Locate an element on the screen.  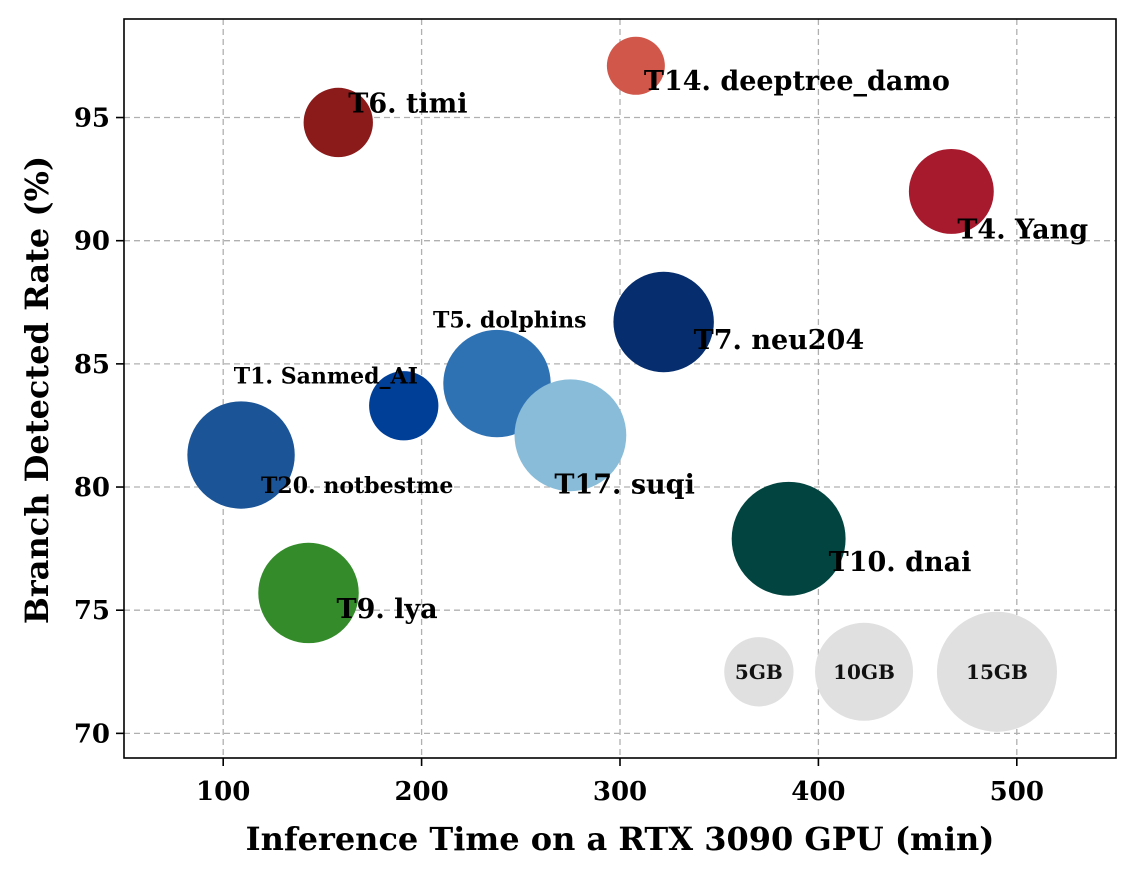
y-tick-label-95: 95 is located at coordinates (92, 119).